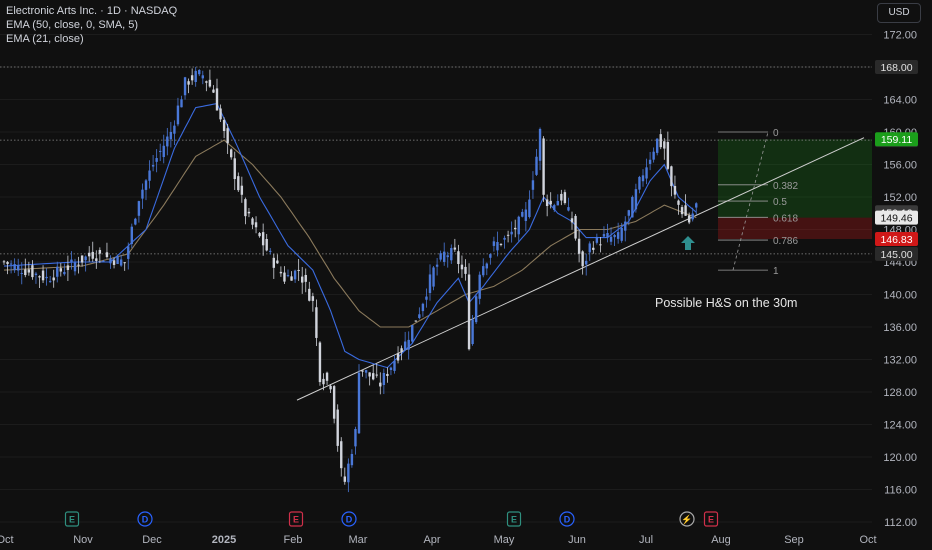 The width and height of the screenshot is (932, 550). Describe the element at coordinates (293, 540) in the screenshot. I see `x-tick-label: Feb` at that location.